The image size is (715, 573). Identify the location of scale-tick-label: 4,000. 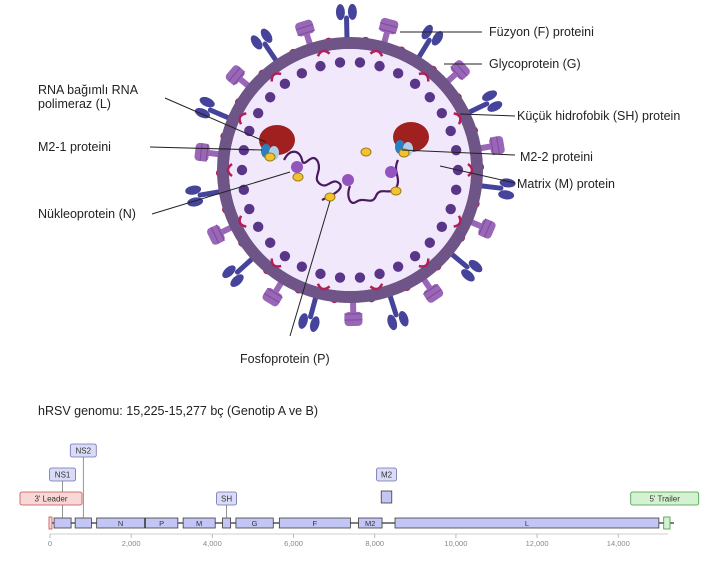
(212, 543).